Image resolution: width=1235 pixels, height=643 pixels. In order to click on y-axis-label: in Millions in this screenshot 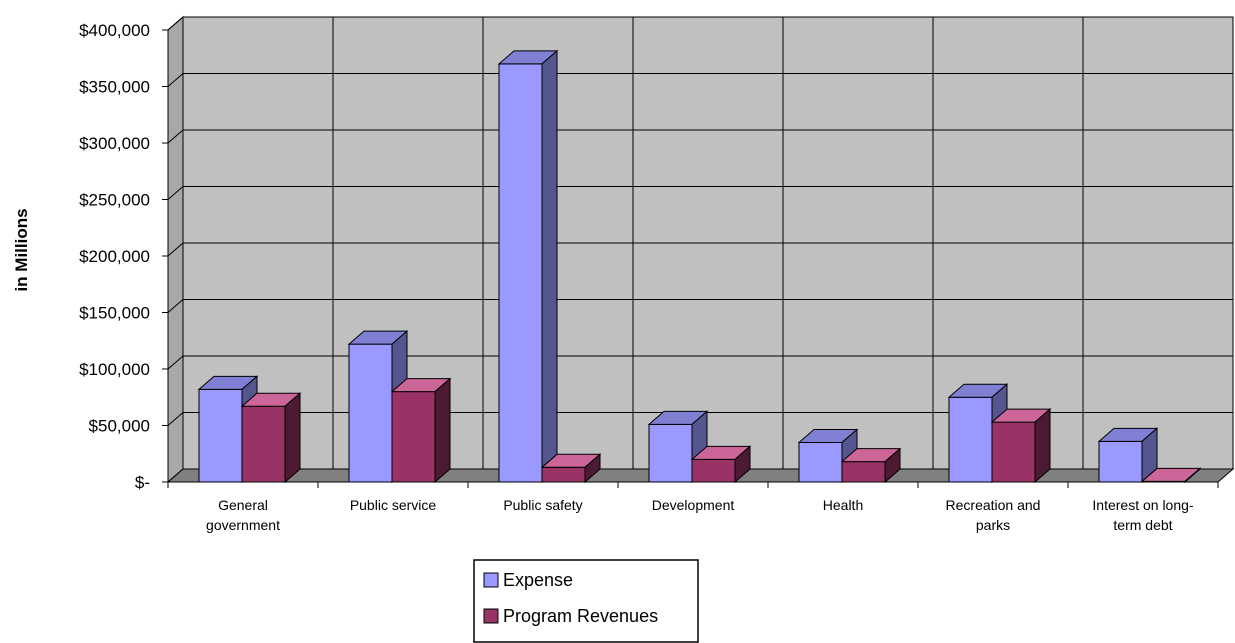, I will do `click(21, 249)`.